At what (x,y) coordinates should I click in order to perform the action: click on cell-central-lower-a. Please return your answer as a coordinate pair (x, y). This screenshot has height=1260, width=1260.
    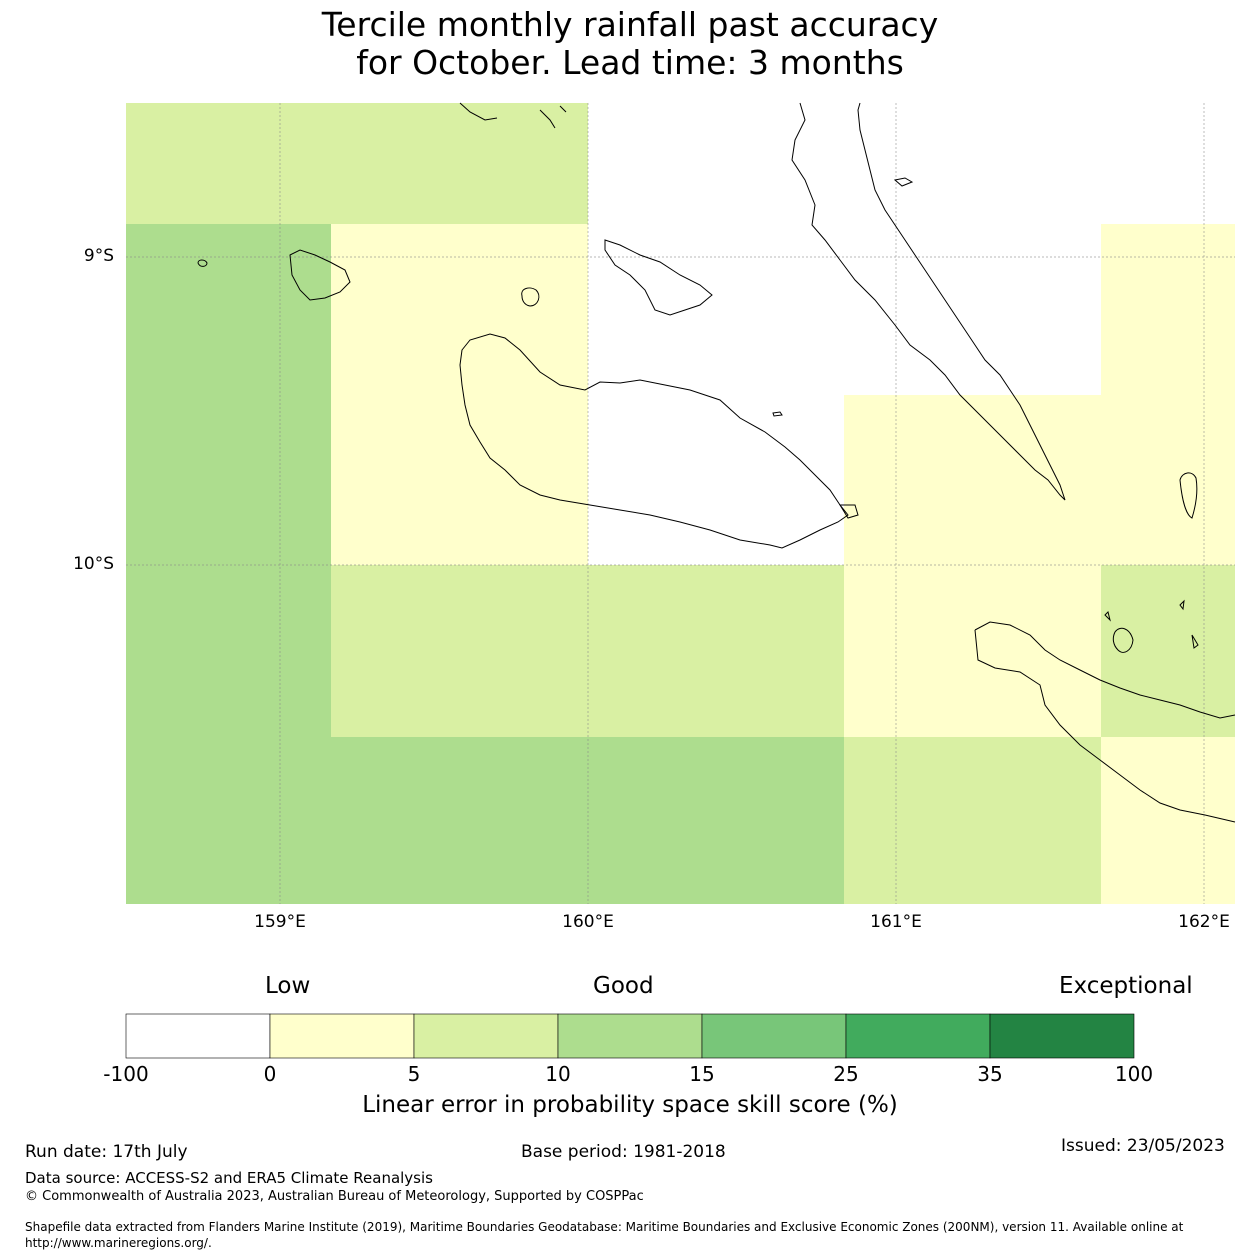
    Looking at the image, I should click on (587, 651).